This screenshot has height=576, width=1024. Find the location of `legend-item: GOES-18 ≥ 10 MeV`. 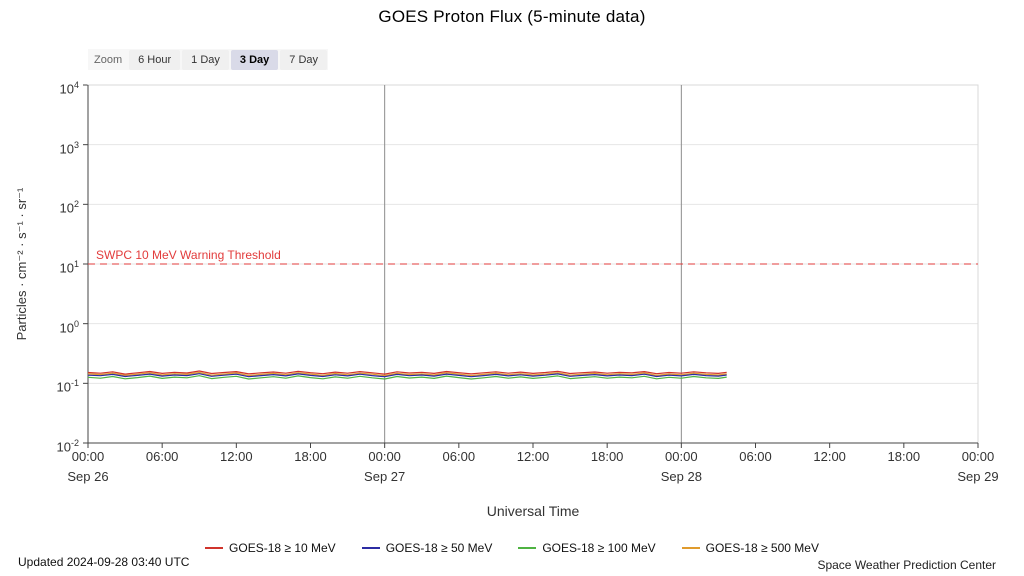

legend-item: GOES-18 ≥ 10 MeV is located at coordinates (270, 548).